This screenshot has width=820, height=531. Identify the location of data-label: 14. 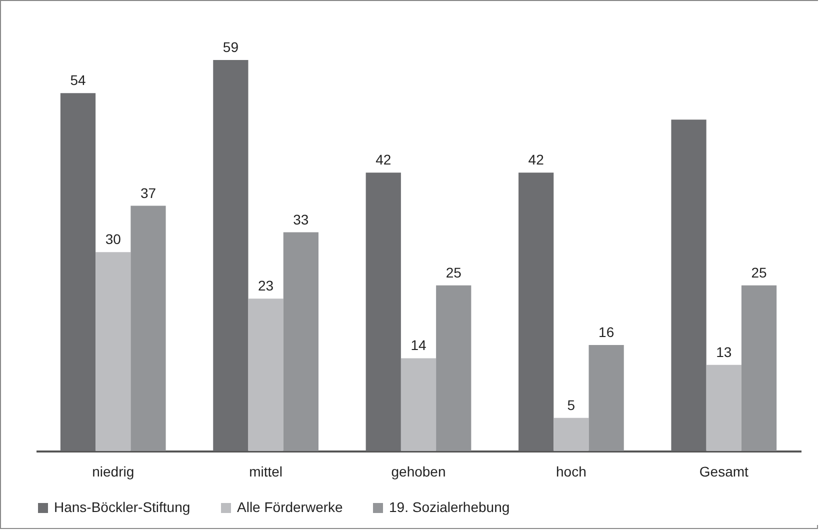
(418, 345).